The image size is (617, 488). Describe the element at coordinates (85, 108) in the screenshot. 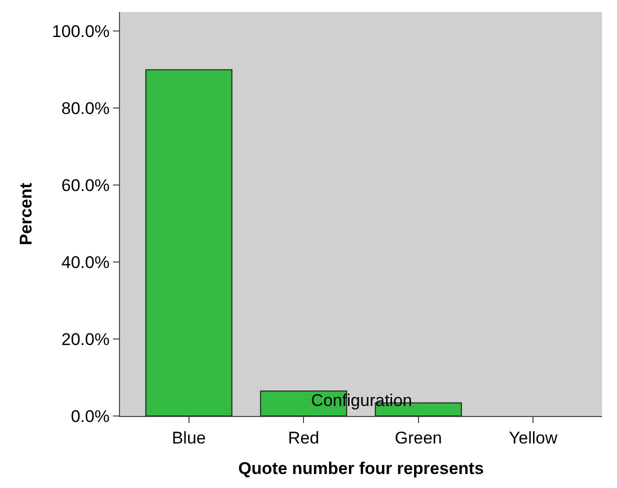

I see `y-tick-label: 80.0%` at that location.